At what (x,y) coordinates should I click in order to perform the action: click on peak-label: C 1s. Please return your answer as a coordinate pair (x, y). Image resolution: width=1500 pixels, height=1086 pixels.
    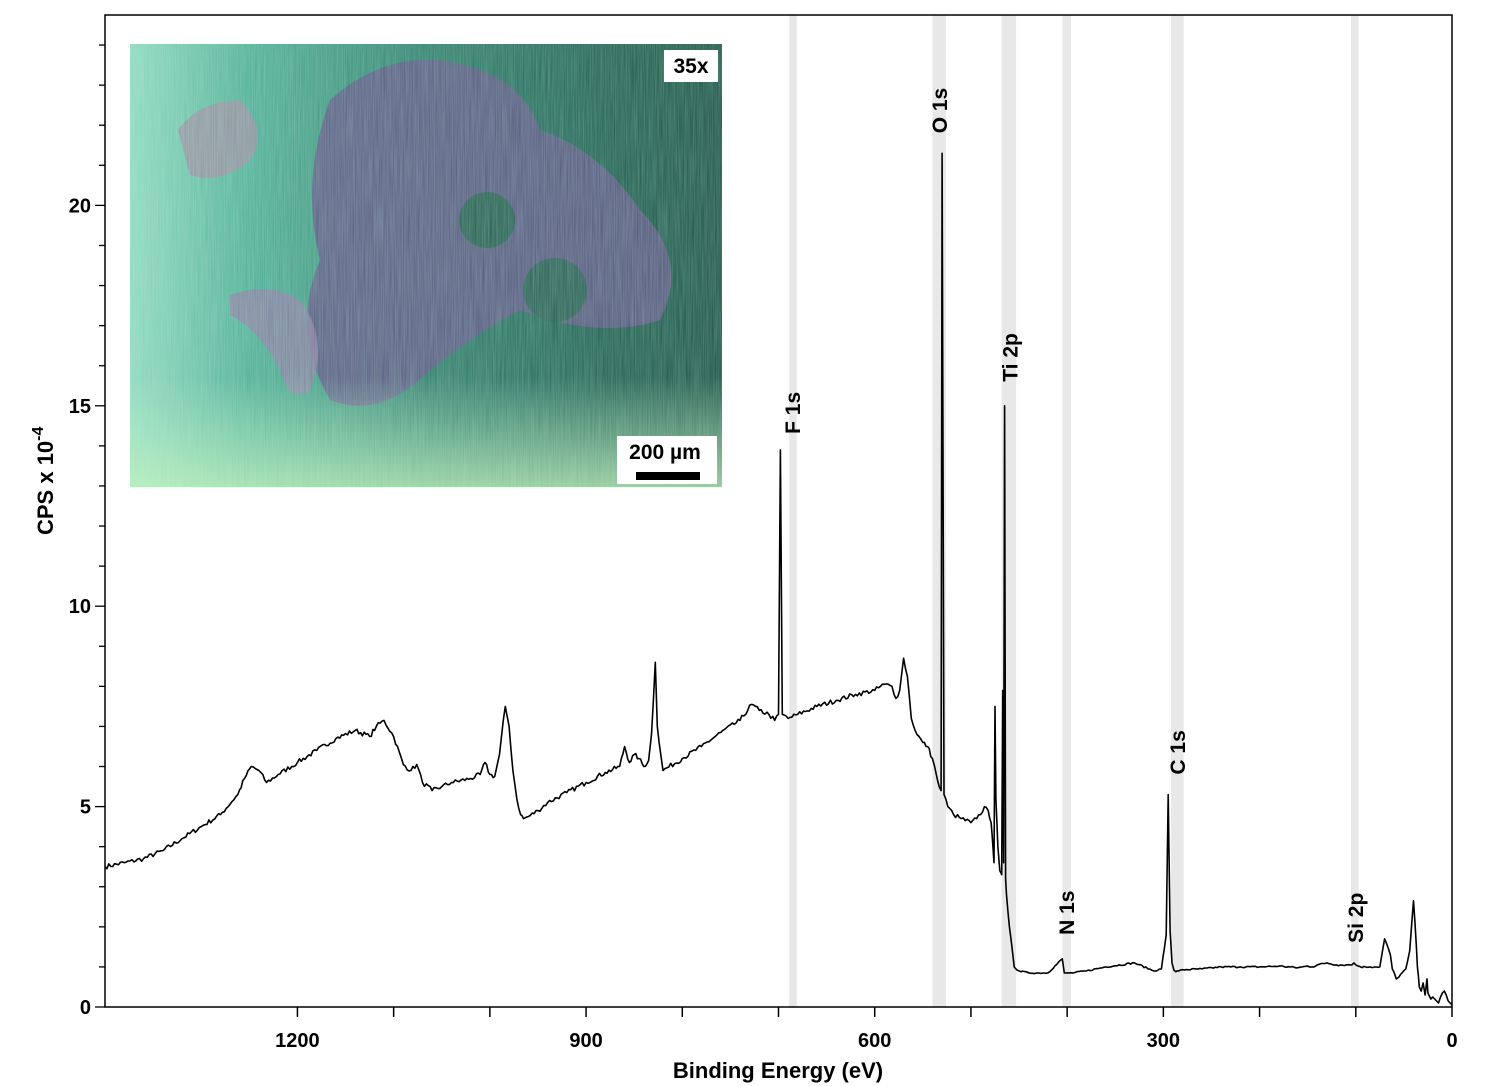
    Looking at the image, I should click on (1178, 752).